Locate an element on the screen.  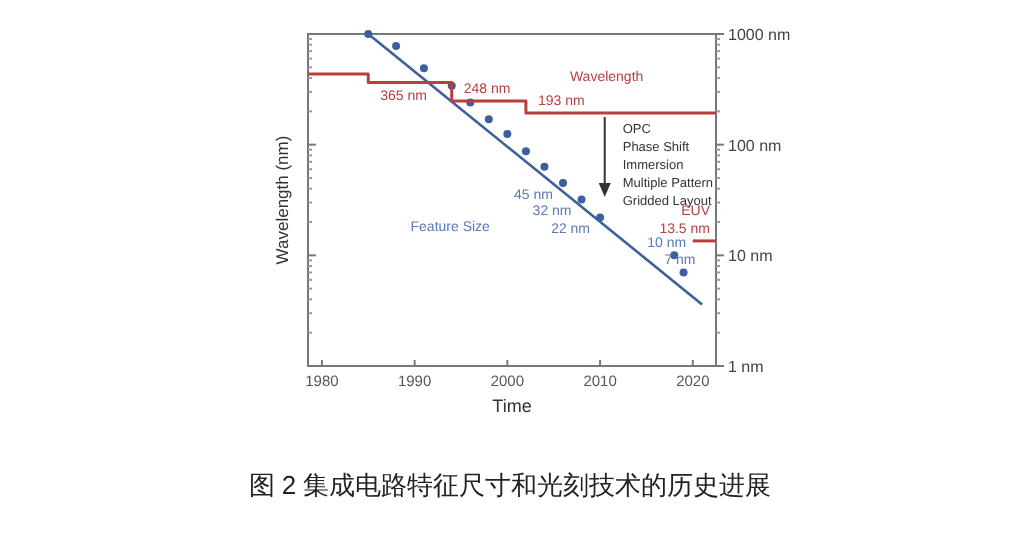
y-tick-label: 100 nm is located at coordinates (755, 145).